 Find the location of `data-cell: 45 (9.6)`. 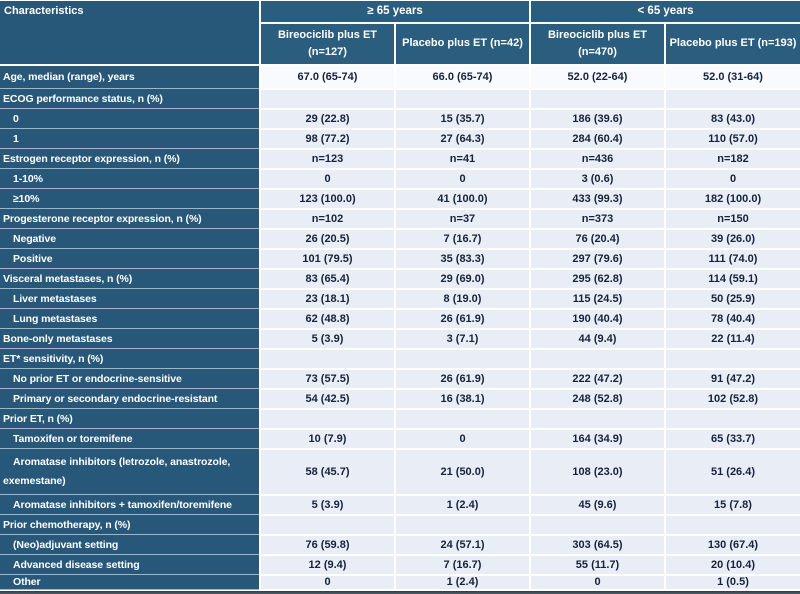

data-cell: 45 (9.6) is located at coordinates (597, 505).